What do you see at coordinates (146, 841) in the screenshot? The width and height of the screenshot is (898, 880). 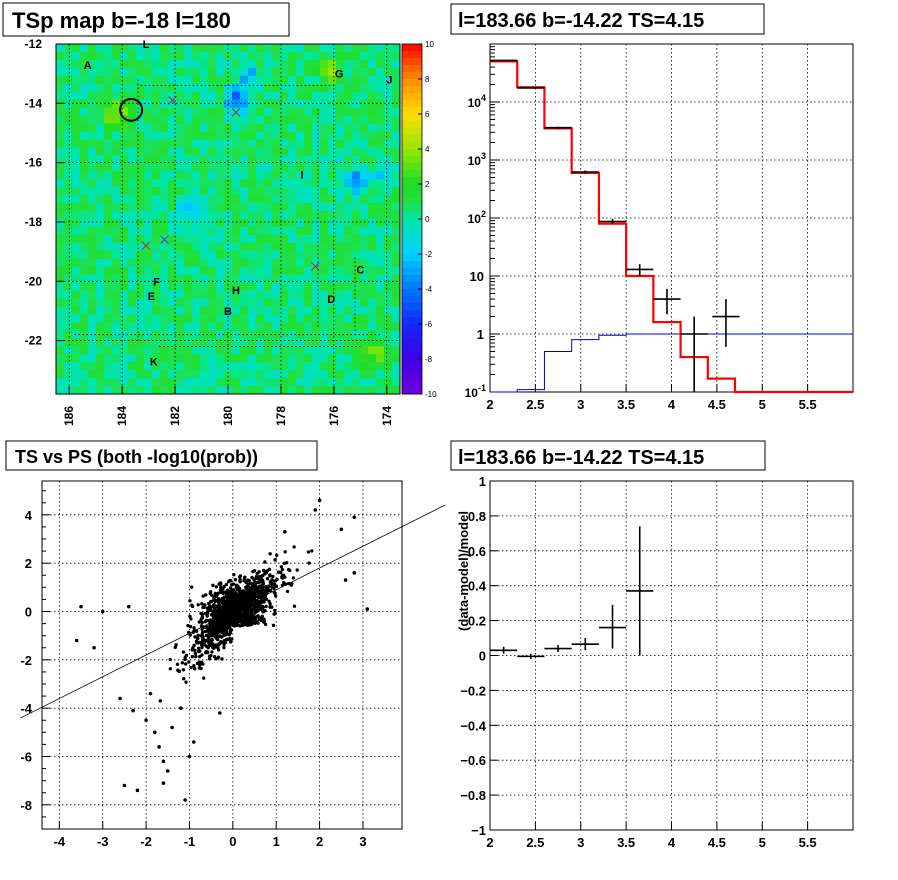 I see `scatter-xtick-label: -2` at bounding box center [146, 841].